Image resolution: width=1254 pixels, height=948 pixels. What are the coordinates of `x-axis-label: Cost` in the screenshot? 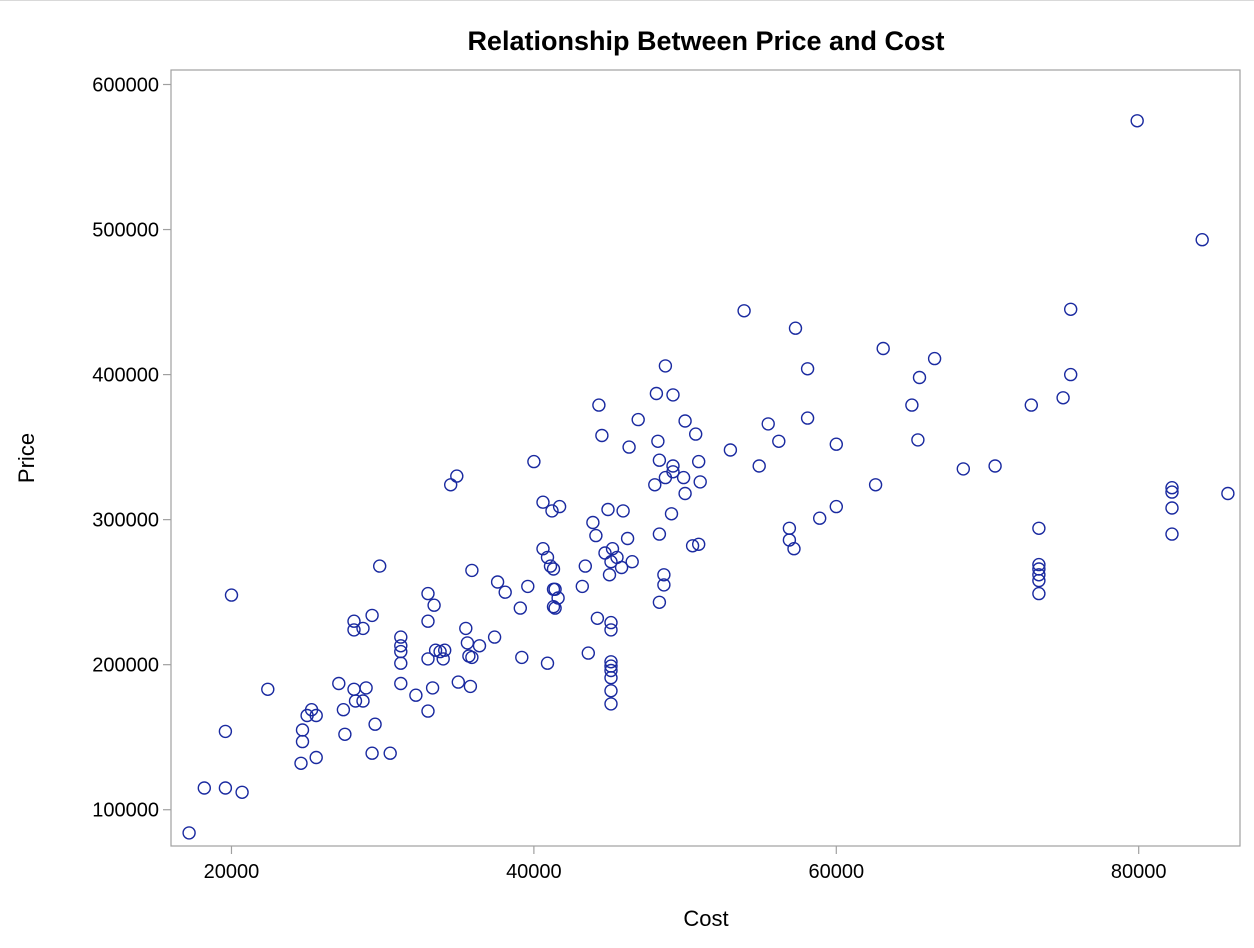 It's located at (705, 918).